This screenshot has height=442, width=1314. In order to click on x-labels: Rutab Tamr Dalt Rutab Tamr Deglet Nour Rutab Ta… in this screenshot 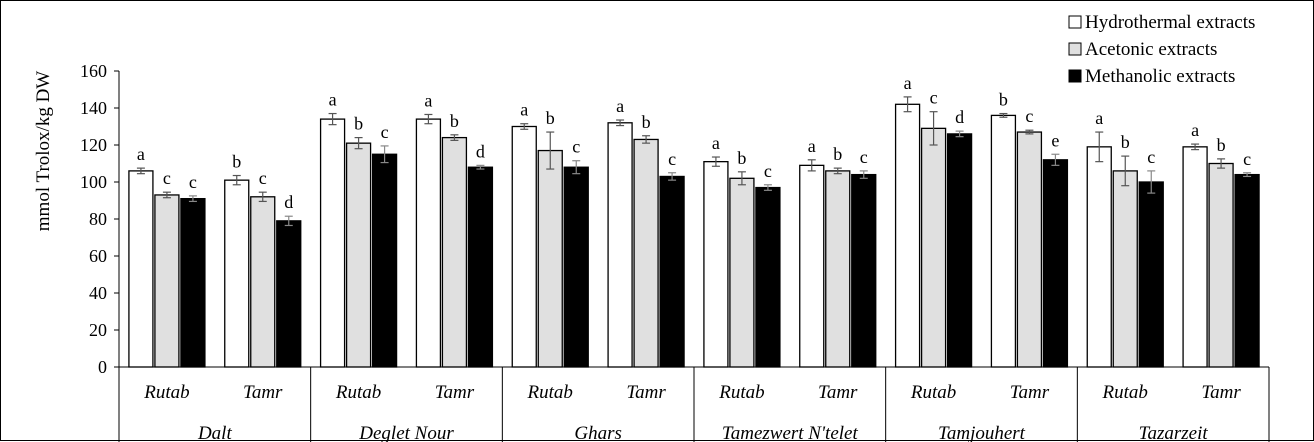, I will do `click(692, 412)`.